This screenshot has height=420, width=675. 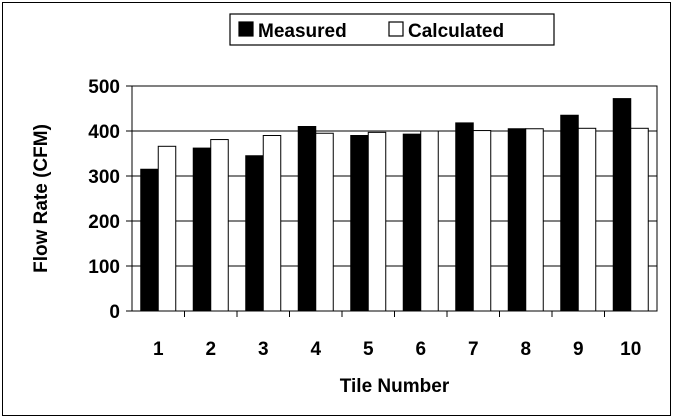 I want to click on x-tick-label: 9, so click(x=578, y=349).